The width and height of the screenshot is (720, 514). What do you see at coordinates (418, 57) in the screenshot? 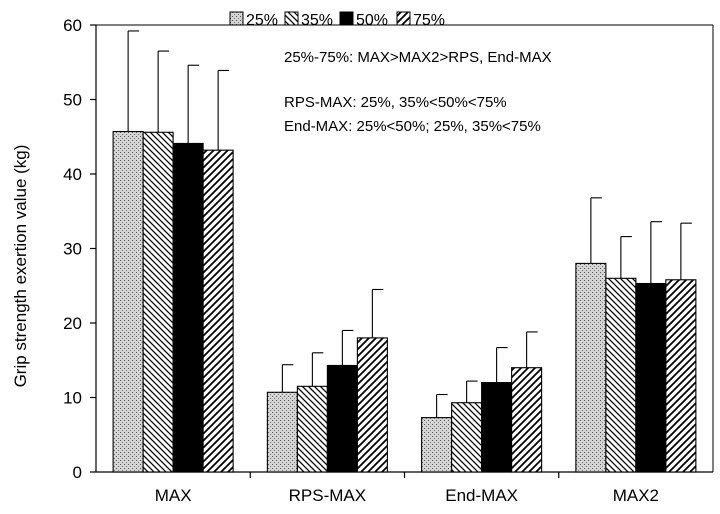
I see `annotation-overall: 25%-75%: MAX>MAX2>RPS, End-MAX` at bounding box center [418, 57].